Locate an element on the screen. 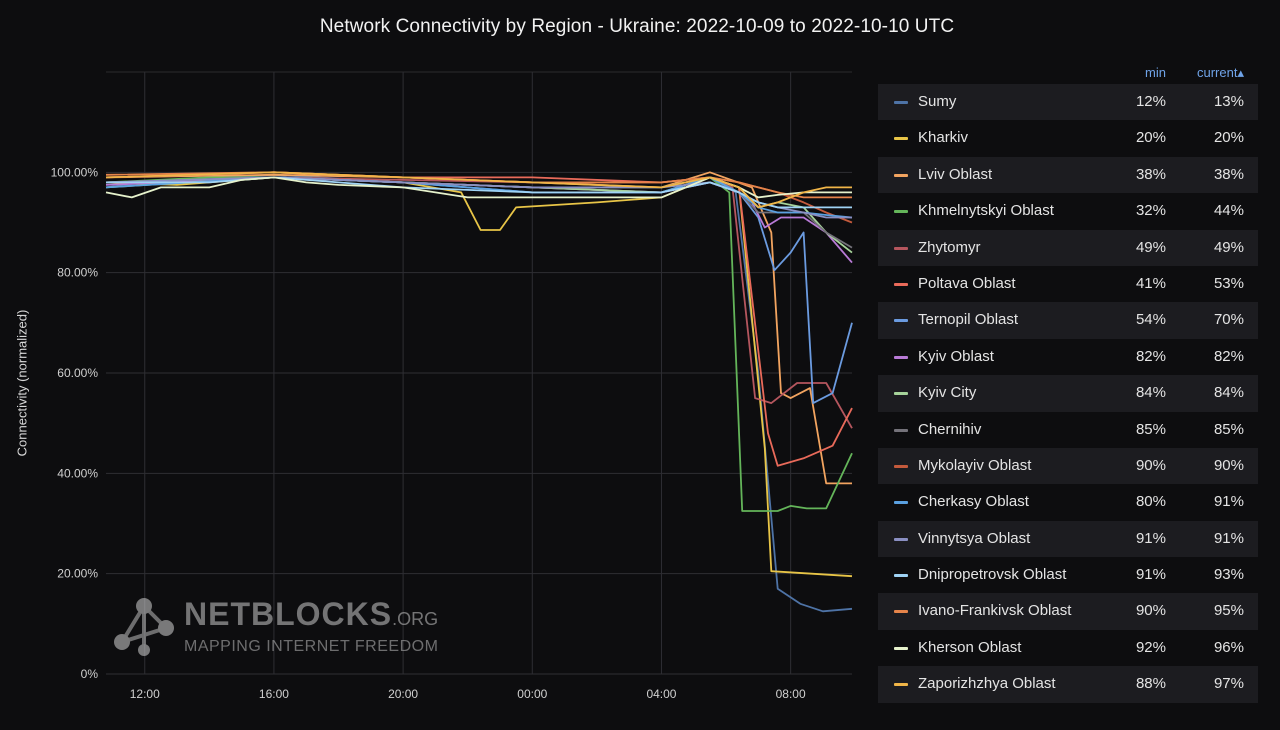 This screenshot has width=1280, height=730. legend-current-value: 20% is located at coordinates (1228, 138).